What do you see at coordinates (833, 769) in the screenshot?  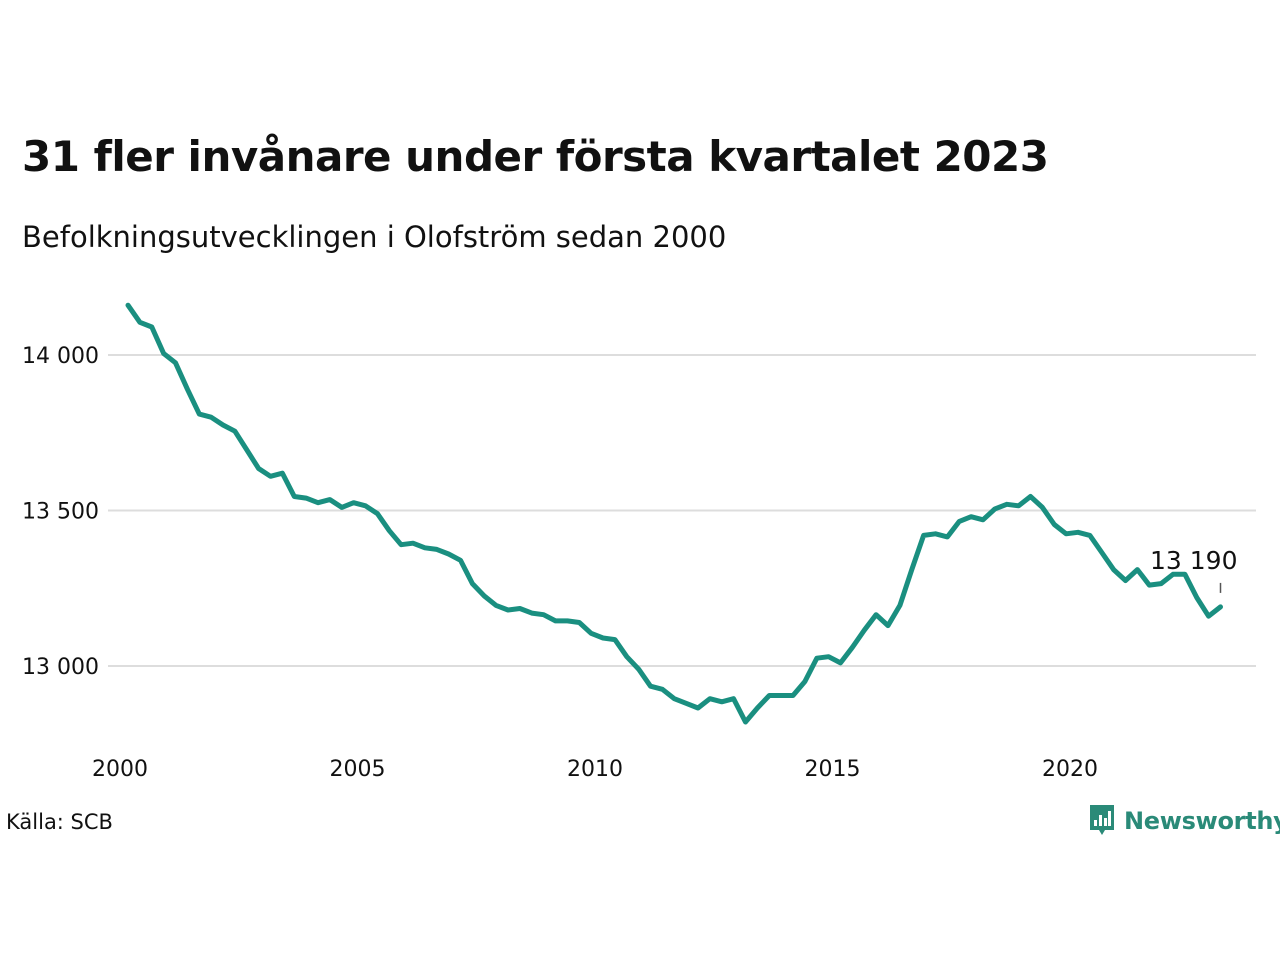 I see `x-tick-label: 2015` at bounding box center [833, 769].